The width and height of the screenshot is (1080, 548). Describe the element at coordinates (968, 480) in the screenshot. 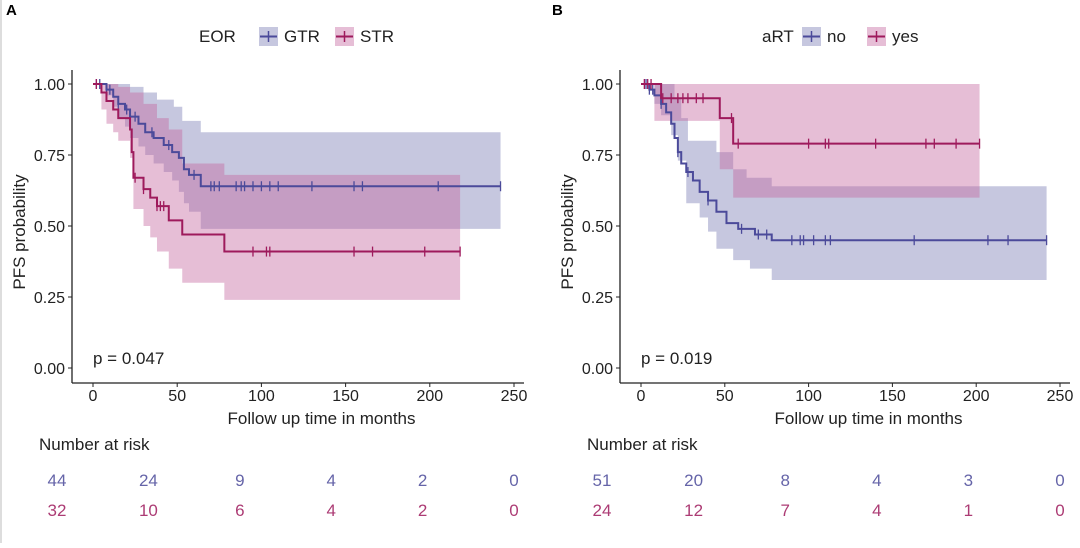

I see `risk-count-no: 3` at that location.